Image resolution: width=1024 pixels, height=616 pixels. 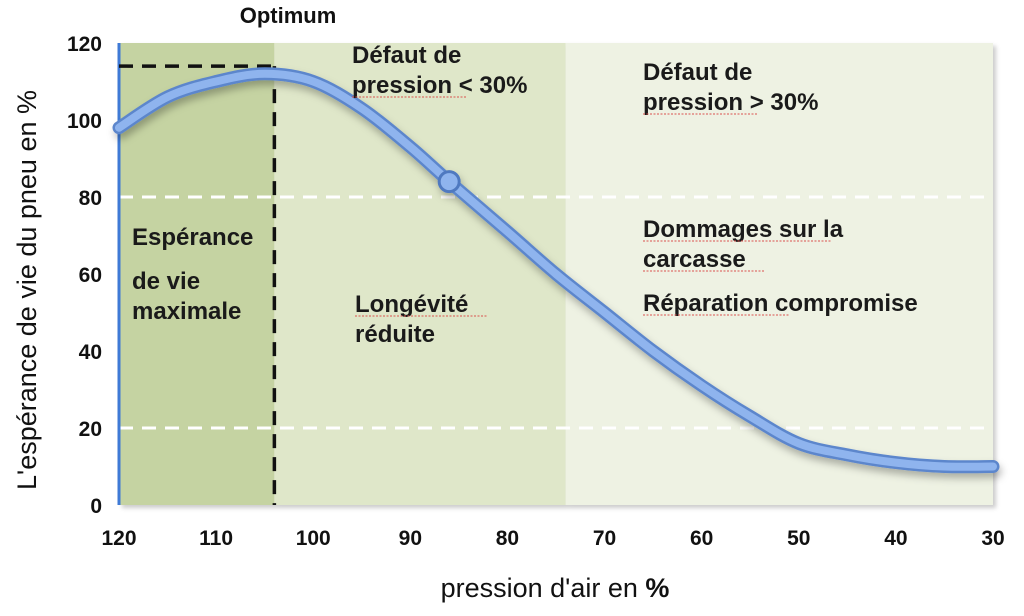 I want to click on x-axis-label: pression d'air en %, so click(x=555, y=588).